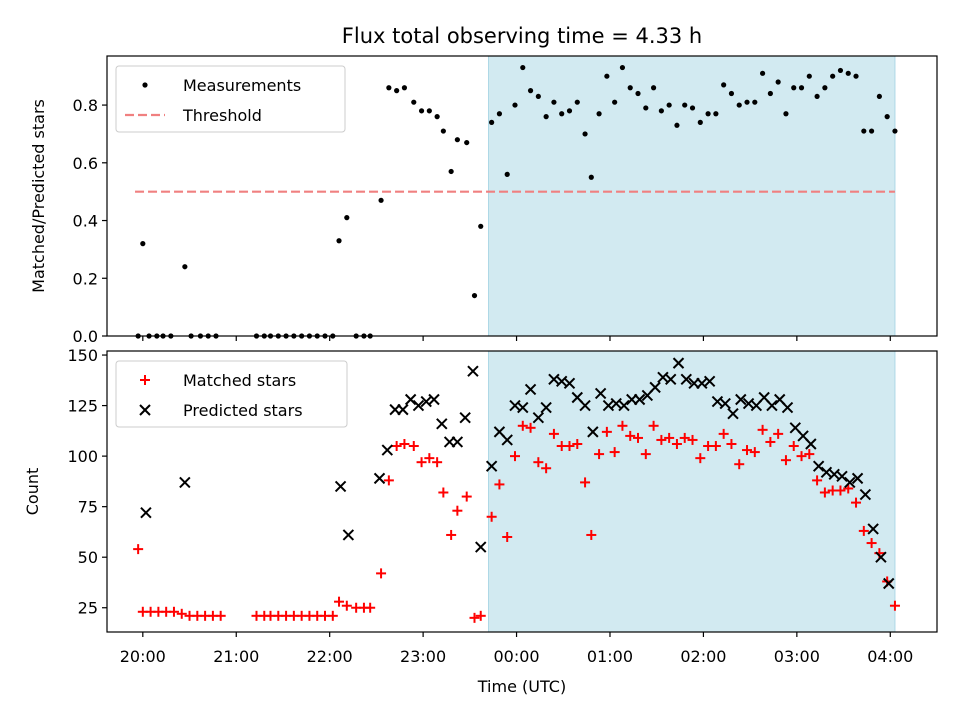  What do you see at coordinates (516, 656) in the screenshot?
I see `x-tick-label: 00:00` at bounding box center [516, 656].